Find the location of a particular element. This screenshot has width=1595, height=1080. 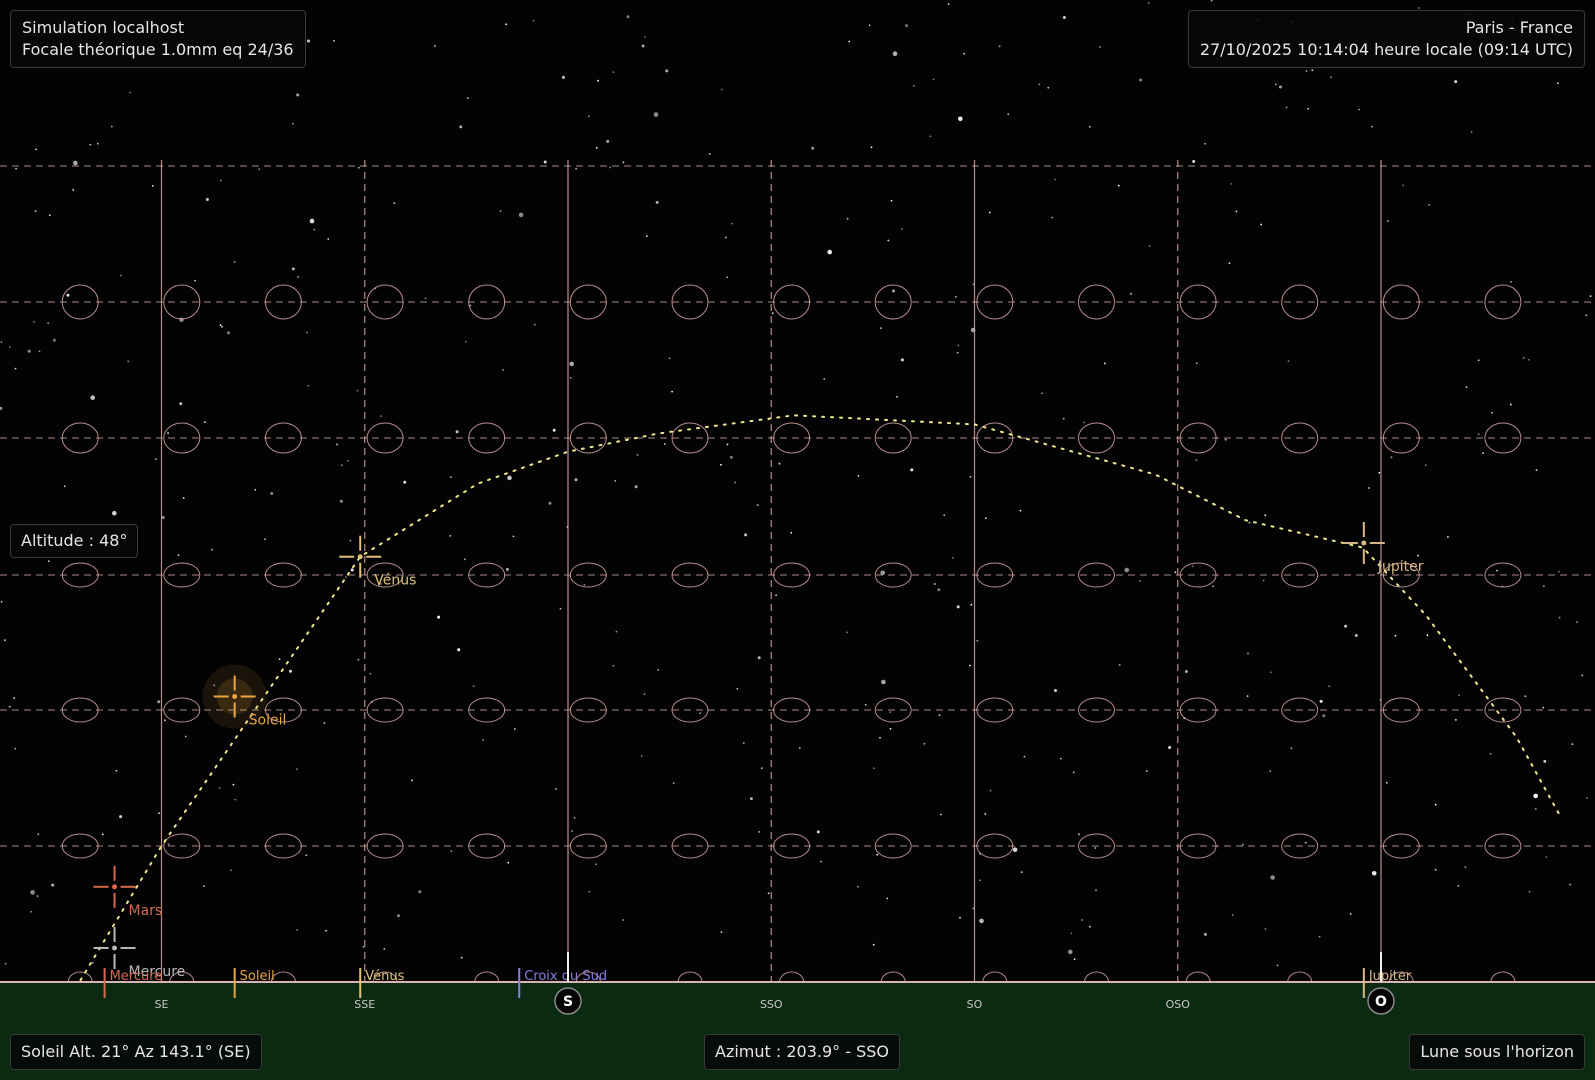

celestial-object: Vénus is located at coordinates (377, 562).